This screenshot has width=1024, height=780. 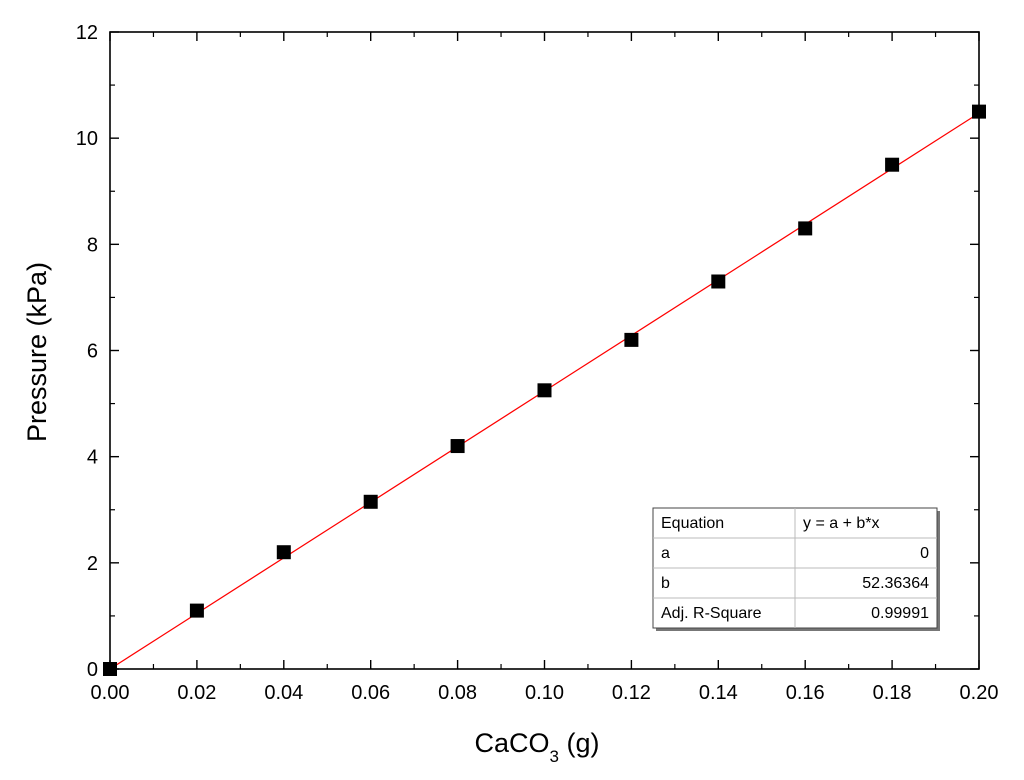 I want to click on y-tick-label: 0, so click(x=92, y=670).